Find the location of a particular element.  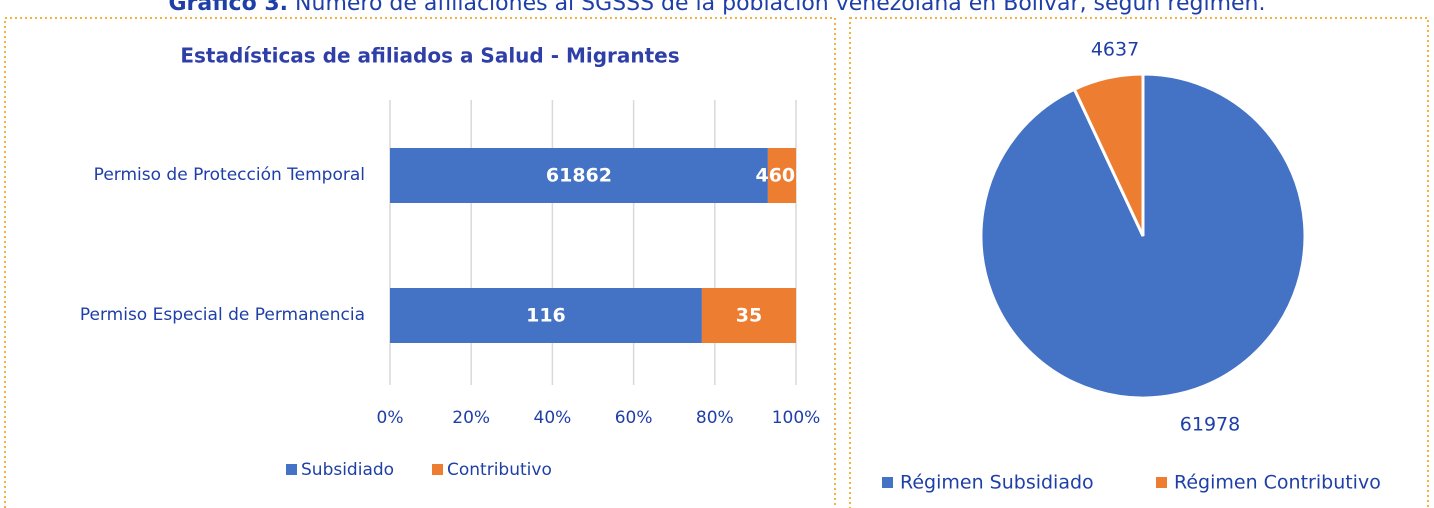

data-label: 4602 is located at coordinates (781, 176).